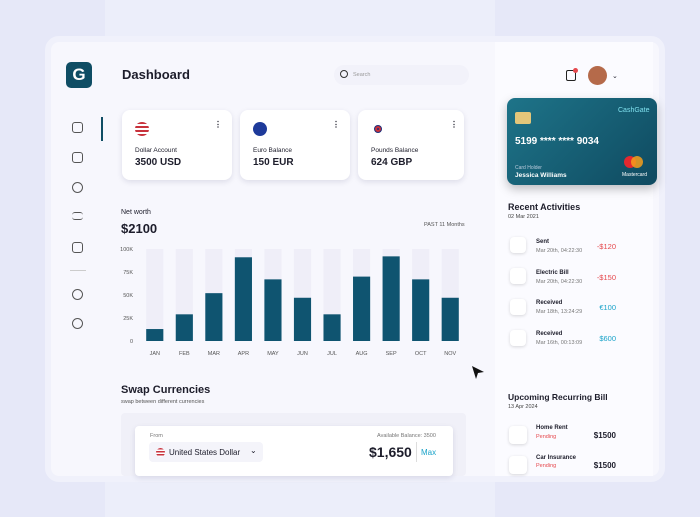 The width and height of the screenshot is (700, 517). What do you see at coordinates (391, 354) in the screenshot?
I see `x-tick-label: SEP` at bounding box center [391, 354].